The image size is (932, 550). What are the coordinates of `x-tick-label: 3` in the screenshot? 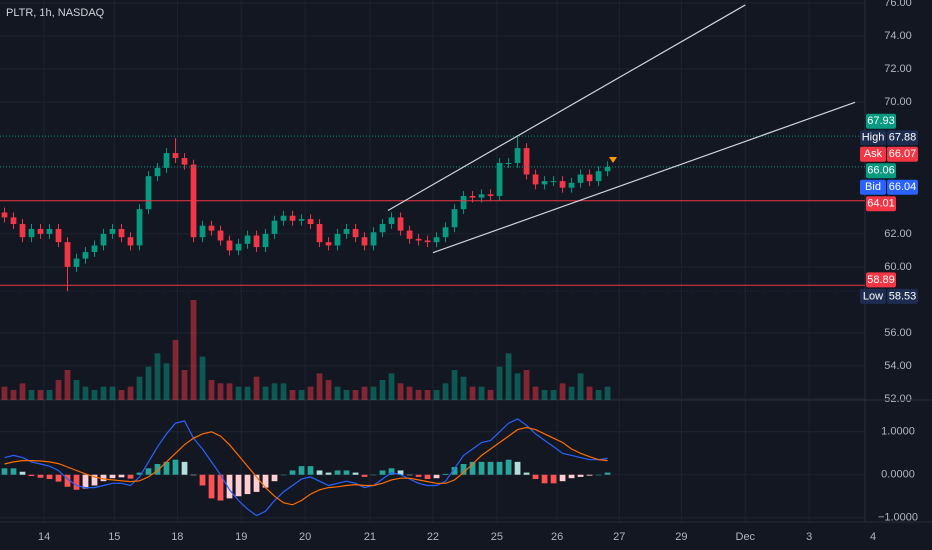 It's located at (809, 537).